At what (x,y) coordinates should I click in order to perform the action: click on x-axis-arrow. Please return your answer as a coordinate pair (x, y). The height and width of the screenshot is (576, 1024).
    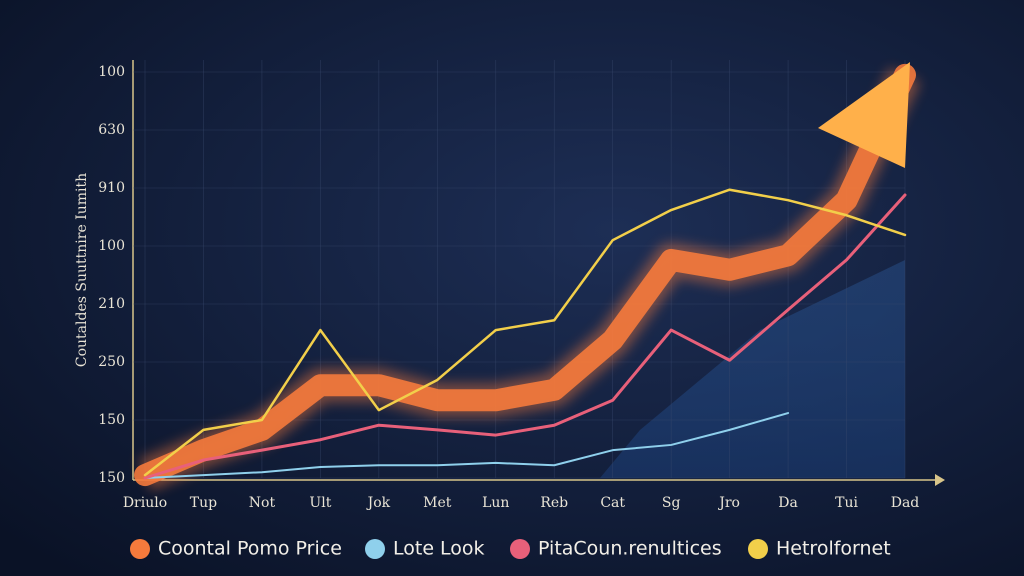
    Looking at the image, I should click on (940, 480).